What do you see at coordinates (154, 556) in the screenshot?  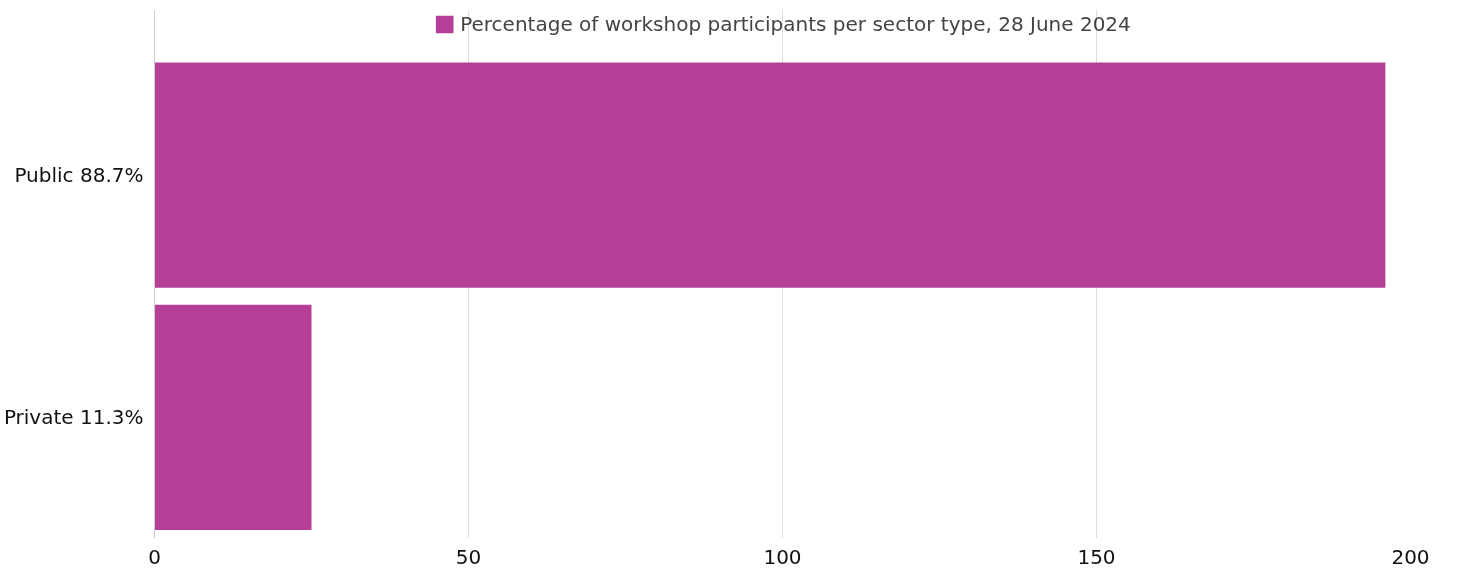 I see `x-tick-label: 0` at bounding box center [154, 556].